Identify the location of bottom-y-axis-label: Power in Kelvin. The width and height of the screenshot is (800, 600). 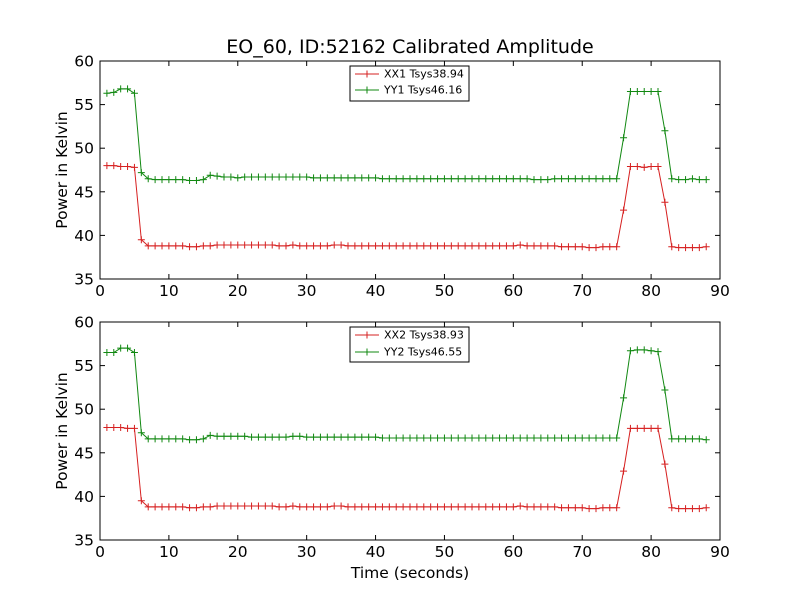
(62, 430).